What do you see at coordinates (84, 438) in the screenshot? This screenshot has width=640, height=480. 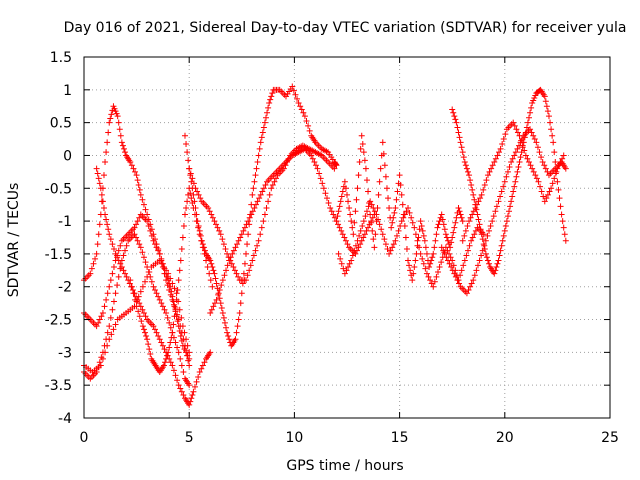 I see `x-tick-label: 0` at bounding box center [84, 438].